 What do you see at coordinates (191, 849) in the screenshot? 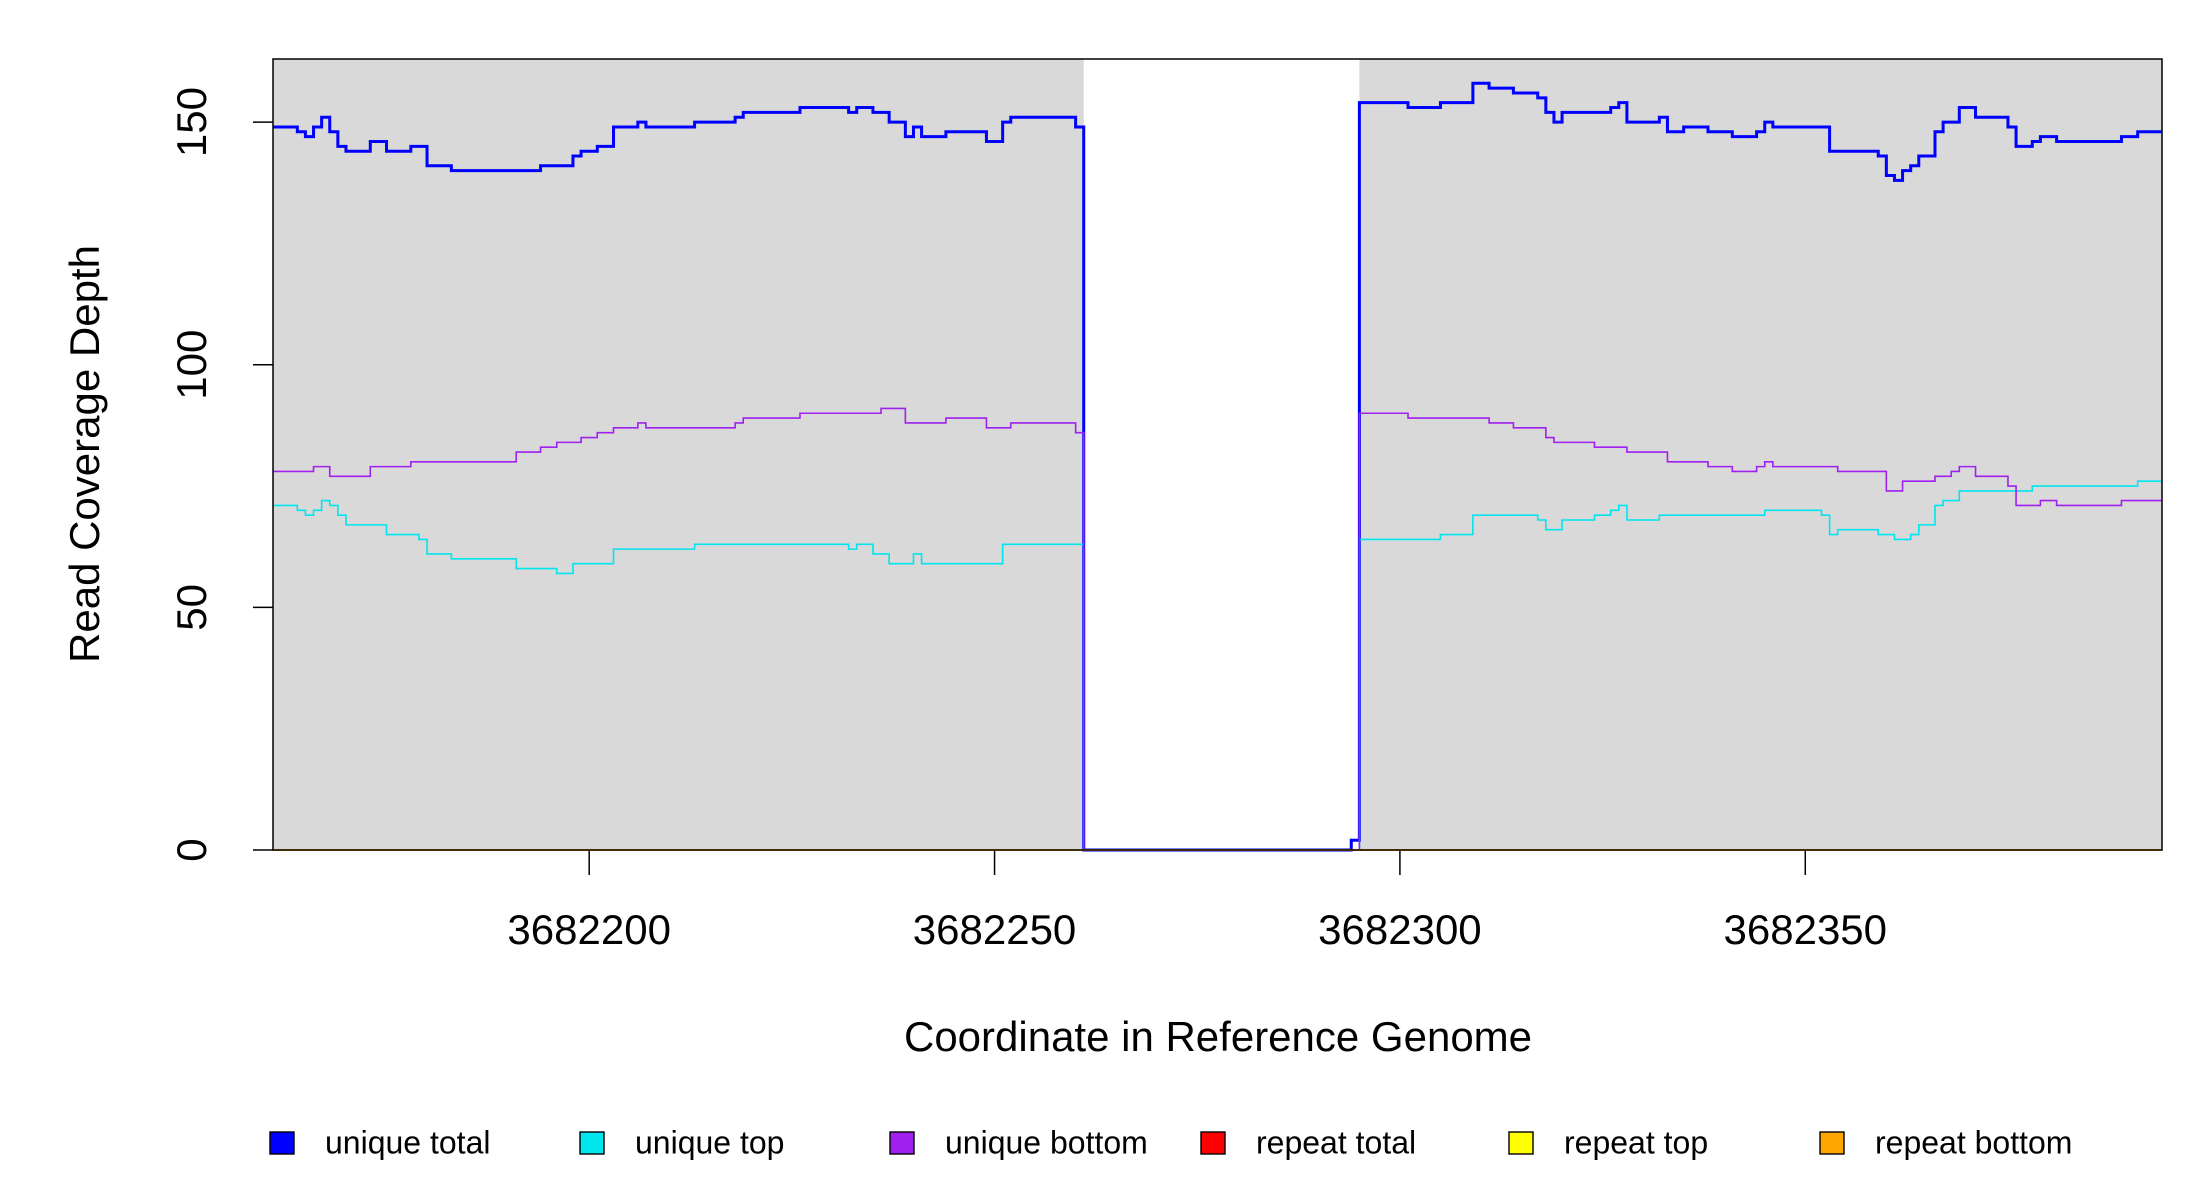
I see `y-tick-label: 0` at bounding box center [191, 849].